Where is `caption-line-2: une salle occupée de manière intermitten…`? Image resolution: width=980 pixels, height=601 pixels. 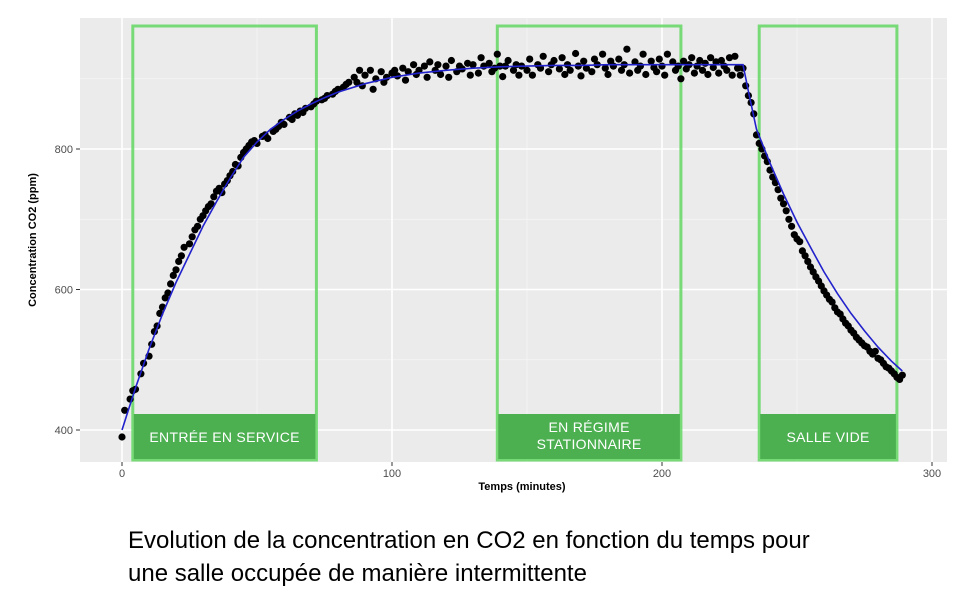 caption-line-2: une salle occupée de manière intermitten… is located at coordinates (357, 573).